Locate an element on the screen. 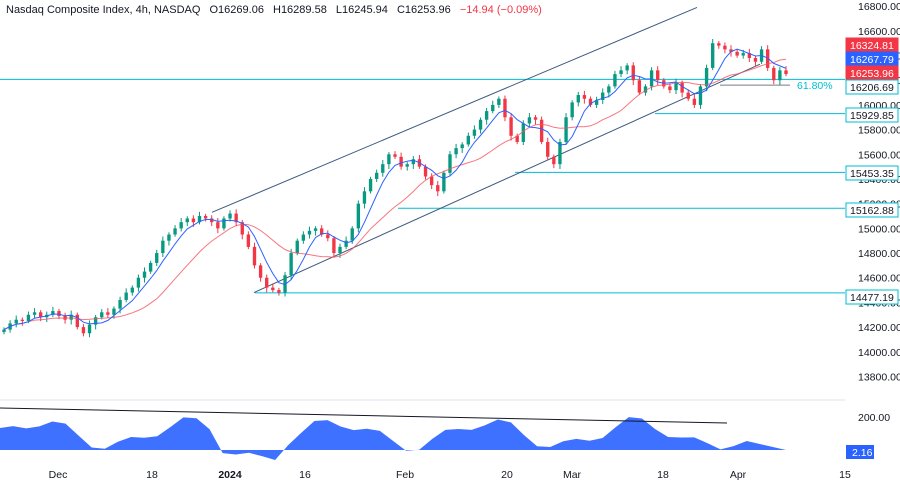 Image resolution: width=900 pixels, height=483 pixels. price-tag-label: 15929.85 is located at coordinates (872, 116).